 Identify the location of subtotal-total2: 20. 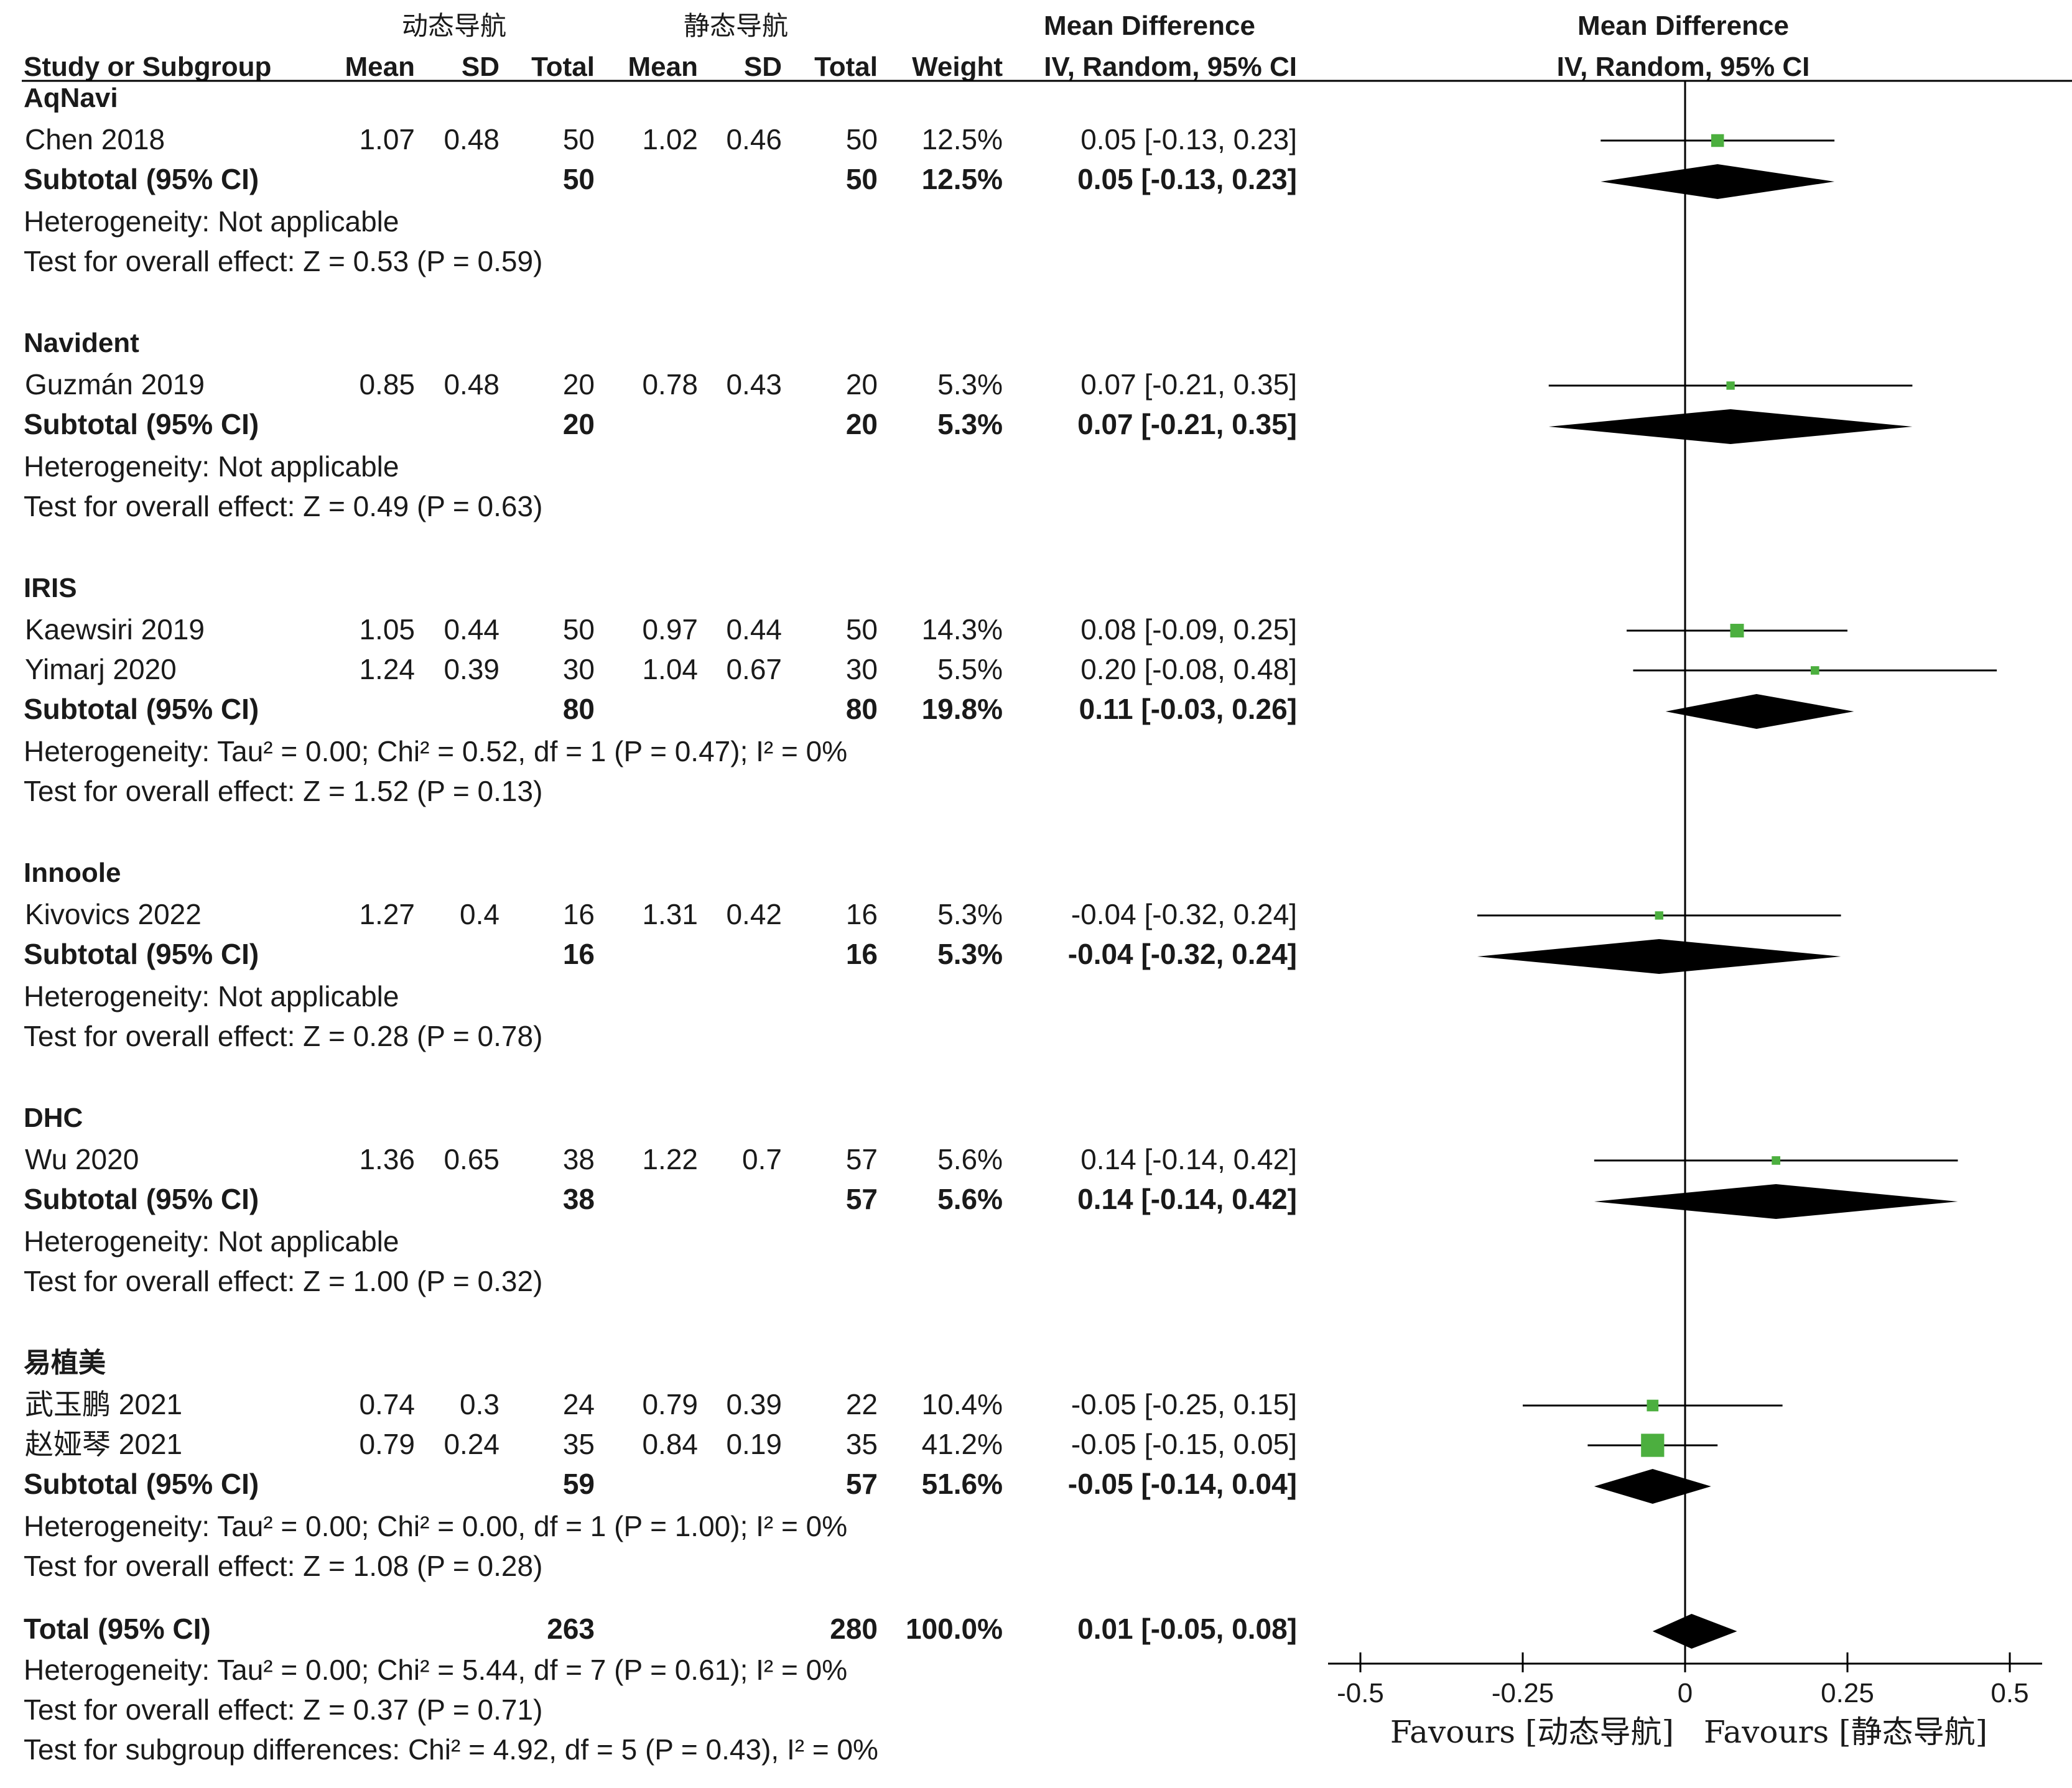
(862, 424).